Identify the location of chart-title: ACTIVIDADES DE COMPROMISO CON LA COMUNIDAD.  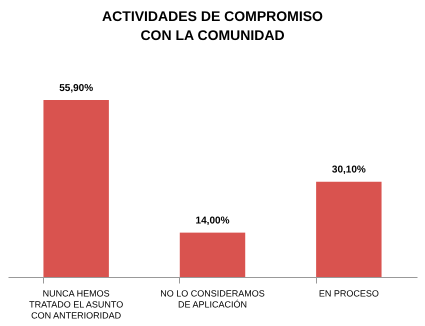
(213, 25).